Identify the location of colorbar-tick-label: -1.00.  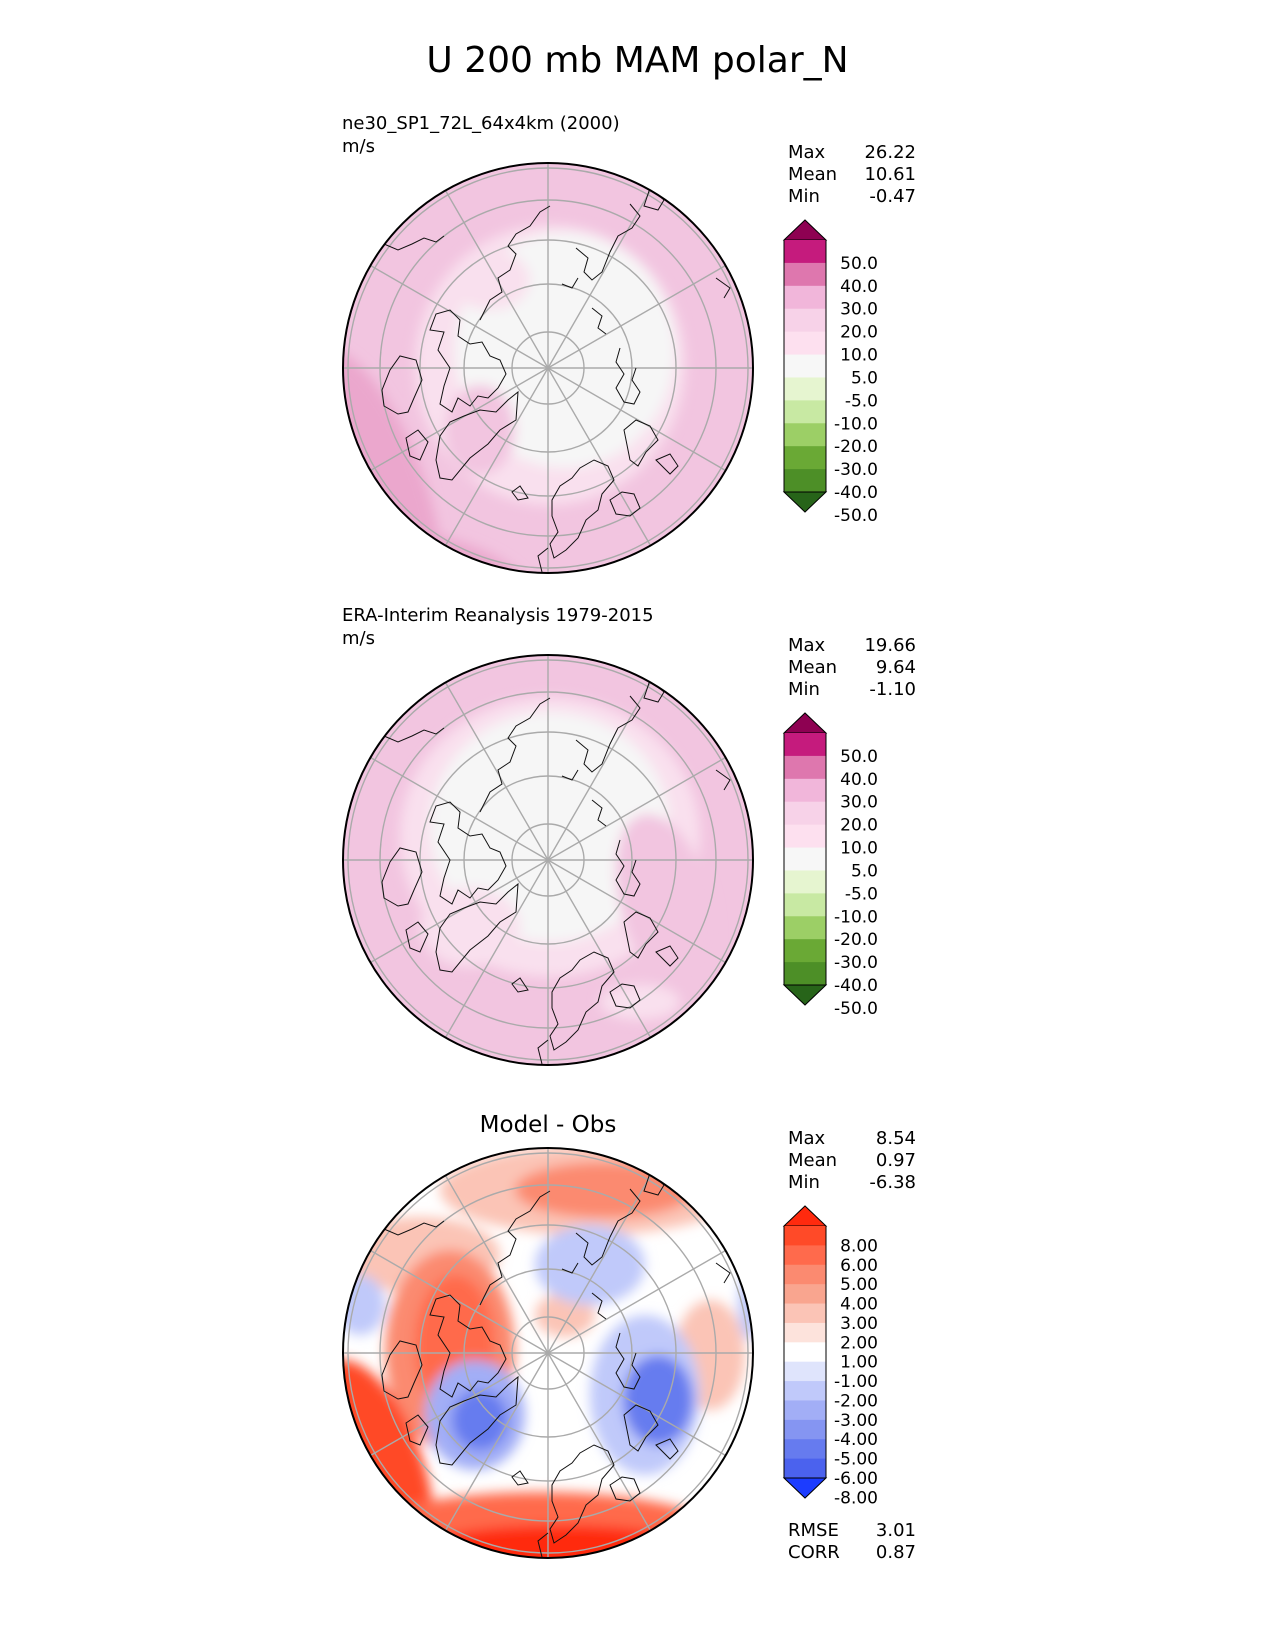
(856, 1382).